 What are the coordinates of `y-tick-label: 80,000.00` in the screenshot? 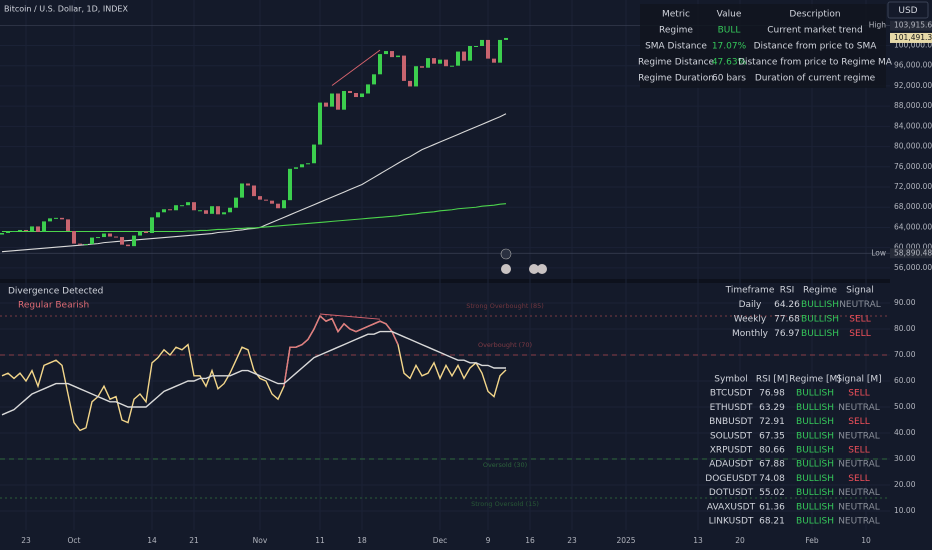 It's located at (913, 146).